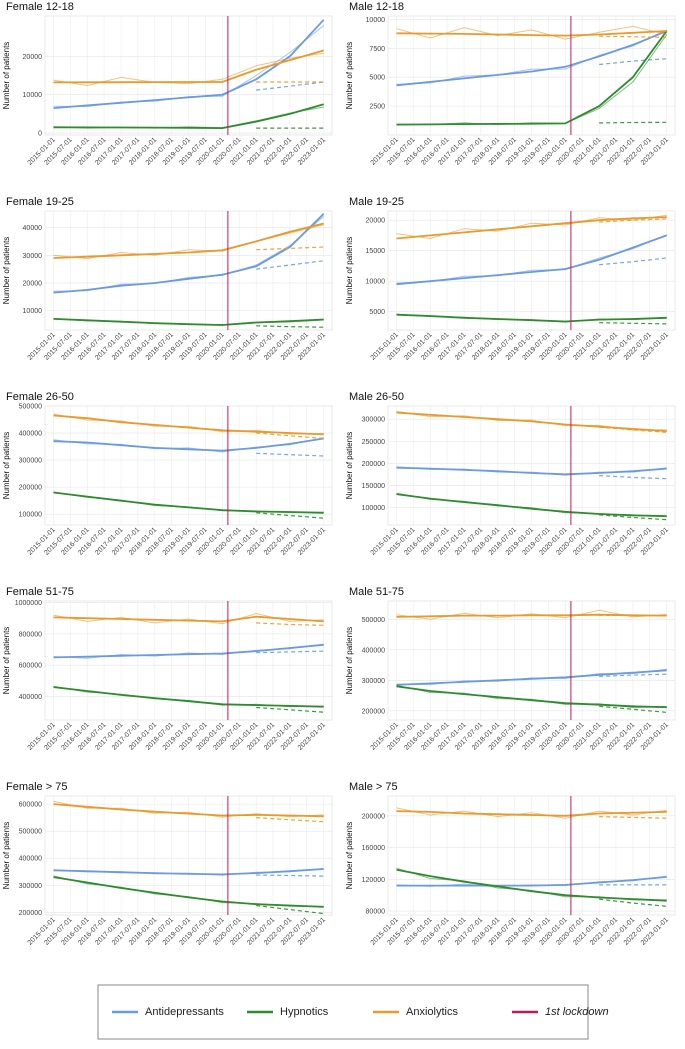  I want to click on panel-title: Female 19-25, so click(40, 202).